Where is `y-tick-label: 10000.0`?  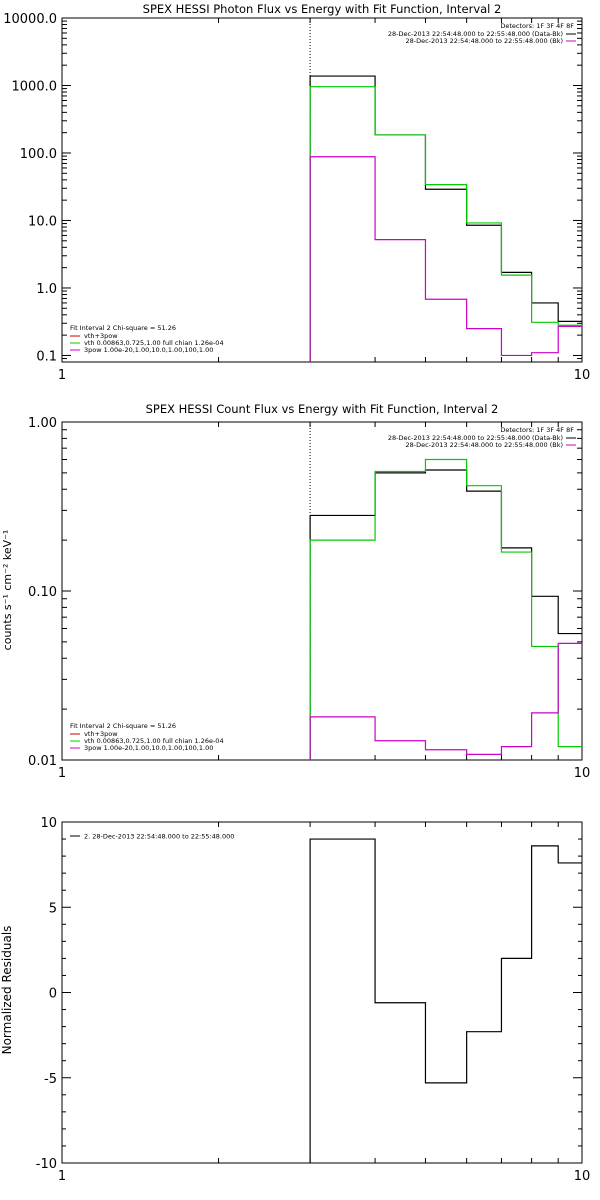
y-tick-label: 10000.0 is located at coordinates (30, 19).